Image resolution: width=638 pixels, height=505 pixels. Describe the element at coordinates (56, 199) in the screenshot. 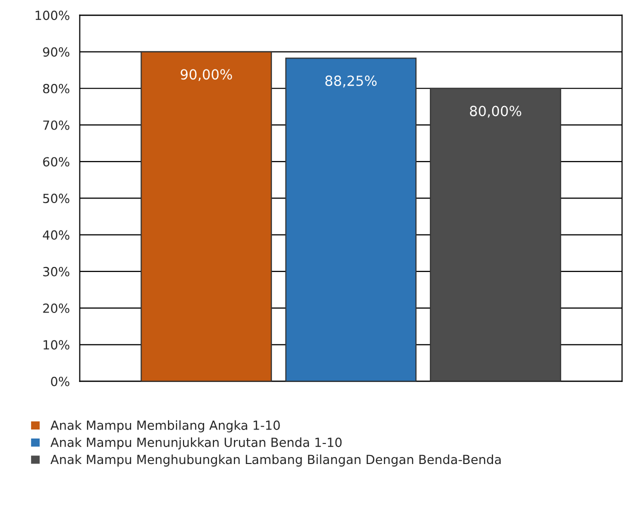

I see `y-tick-label: 50%` at that location.